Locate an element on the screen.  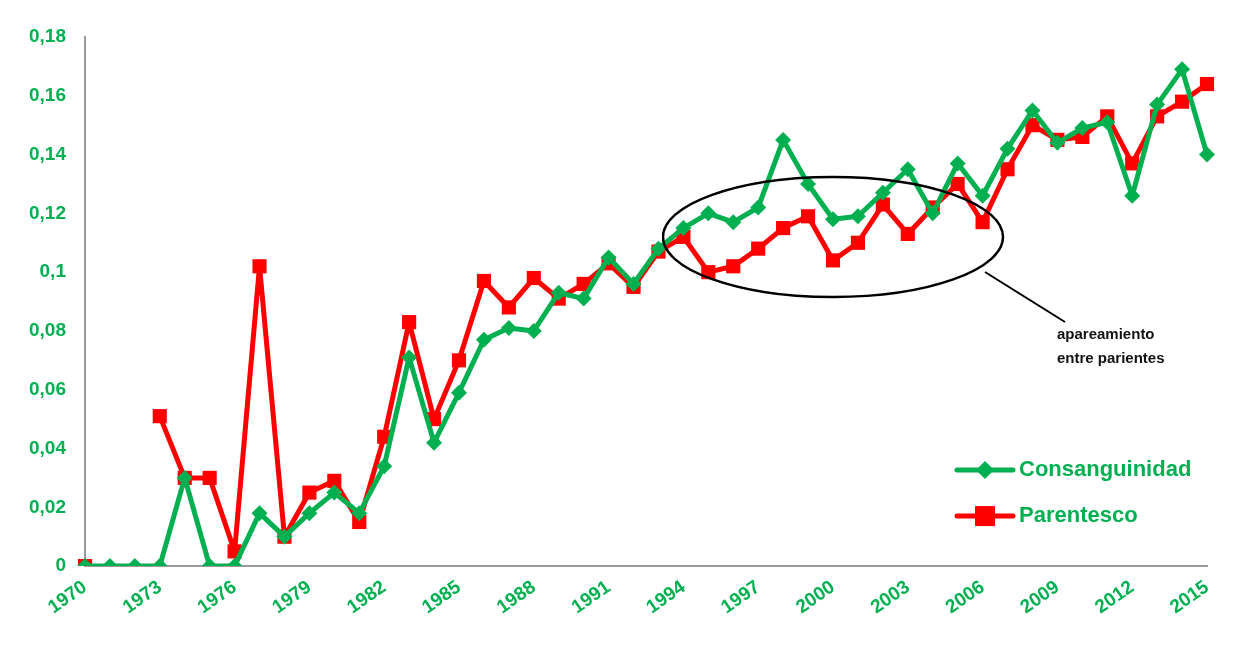
y-tick-label: 0,06 is located at coordinates (47, 388).